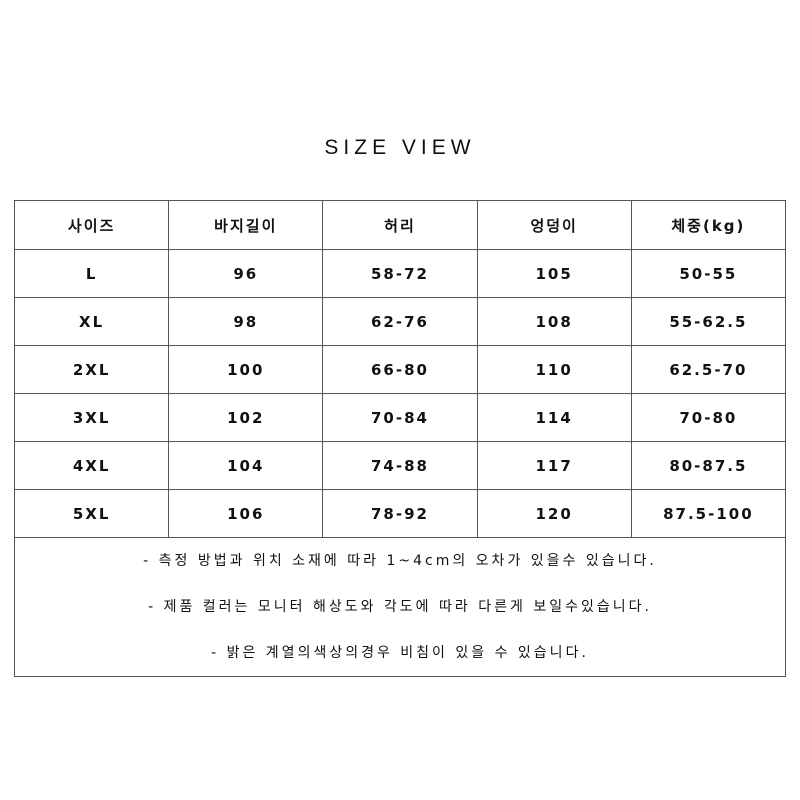 This screenshot has height=800, width=800. What do you see at coordinates (91, 273) in the screenshot?
I see `table-cell: L` at bounding box center [91, 273].